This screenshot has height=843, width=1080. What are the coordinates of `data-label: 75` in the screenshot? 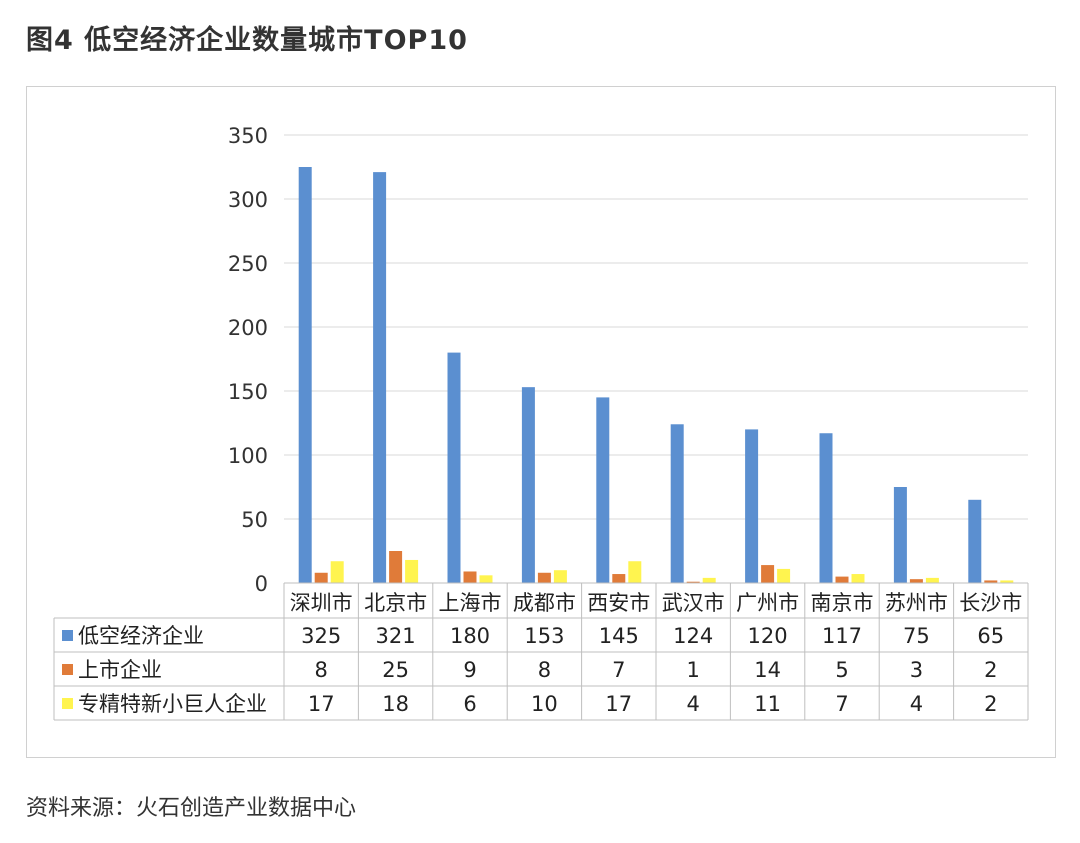 It's located at (916, 636).